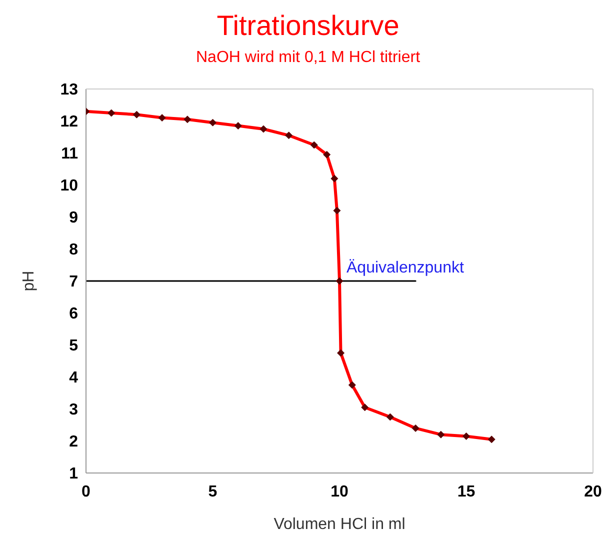 This screenshot has width=608, height=547. Describe the element at coordinates (73, 474) in the screenshot. I see `y-tick-label: 1` at that location.